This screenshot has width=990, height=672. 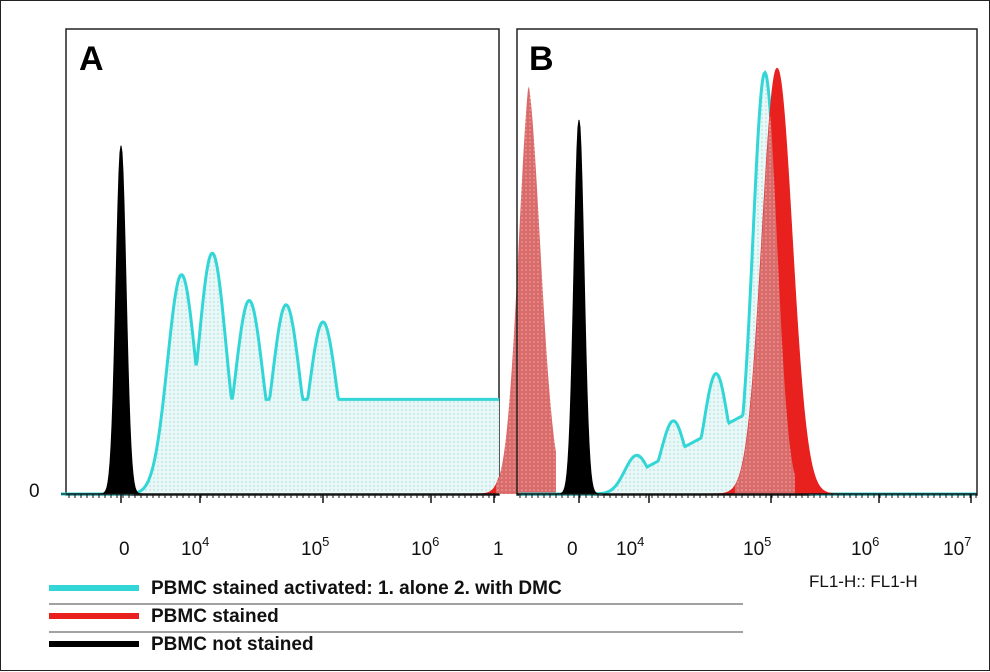 I want to click on legend-label-not-stained: PBMC not stained, so click(x=232, y=644).